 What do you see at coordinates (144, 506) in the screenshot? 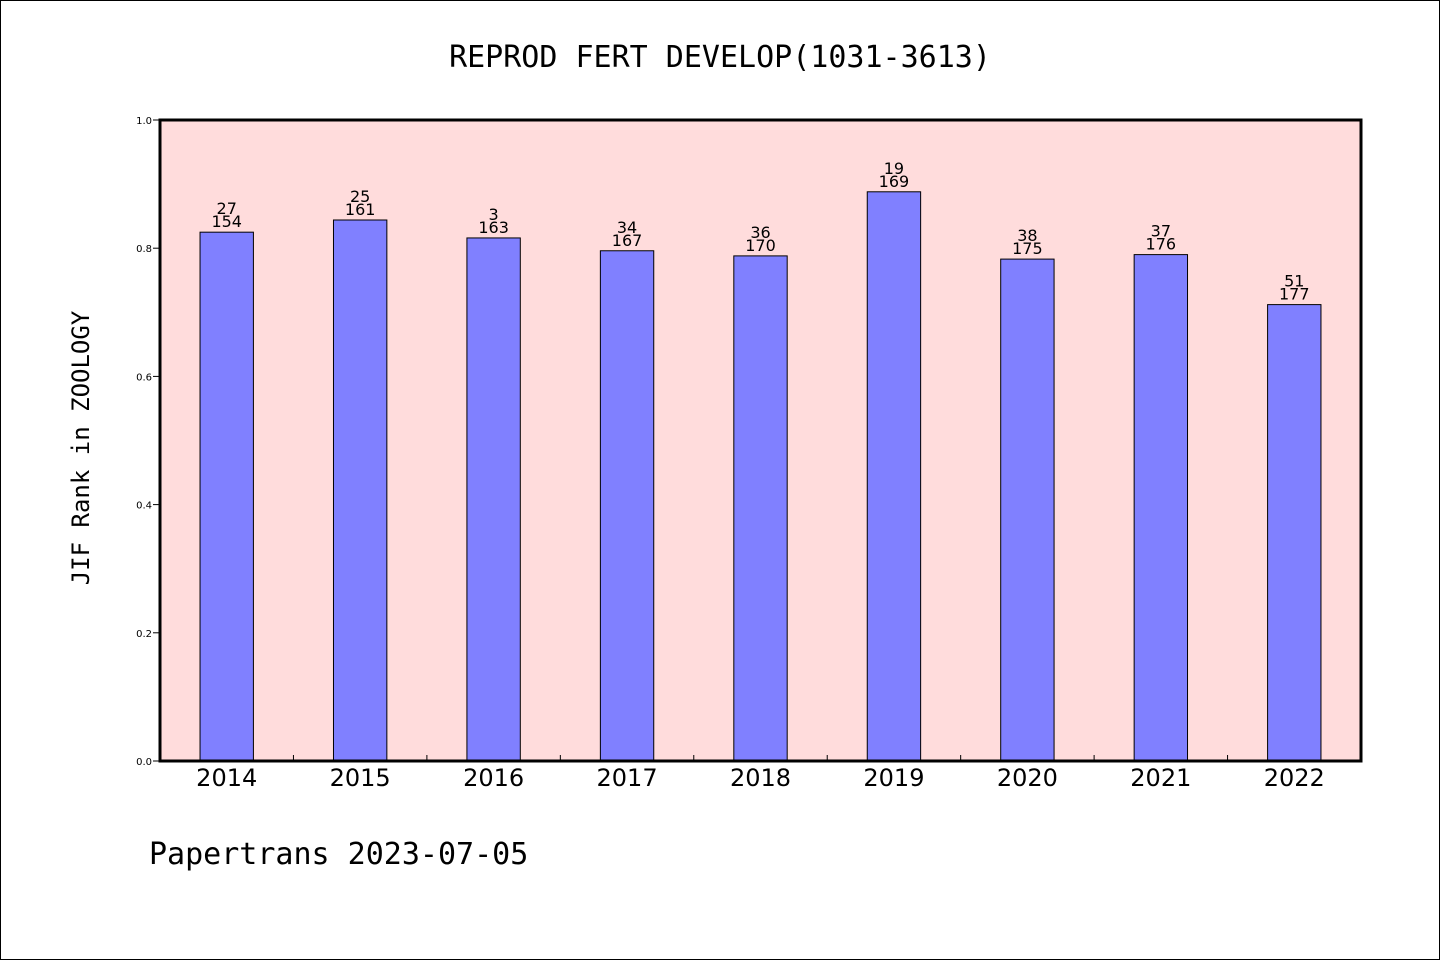
I see `y-tick-label: 0.4` at bounding box center [144, 506].